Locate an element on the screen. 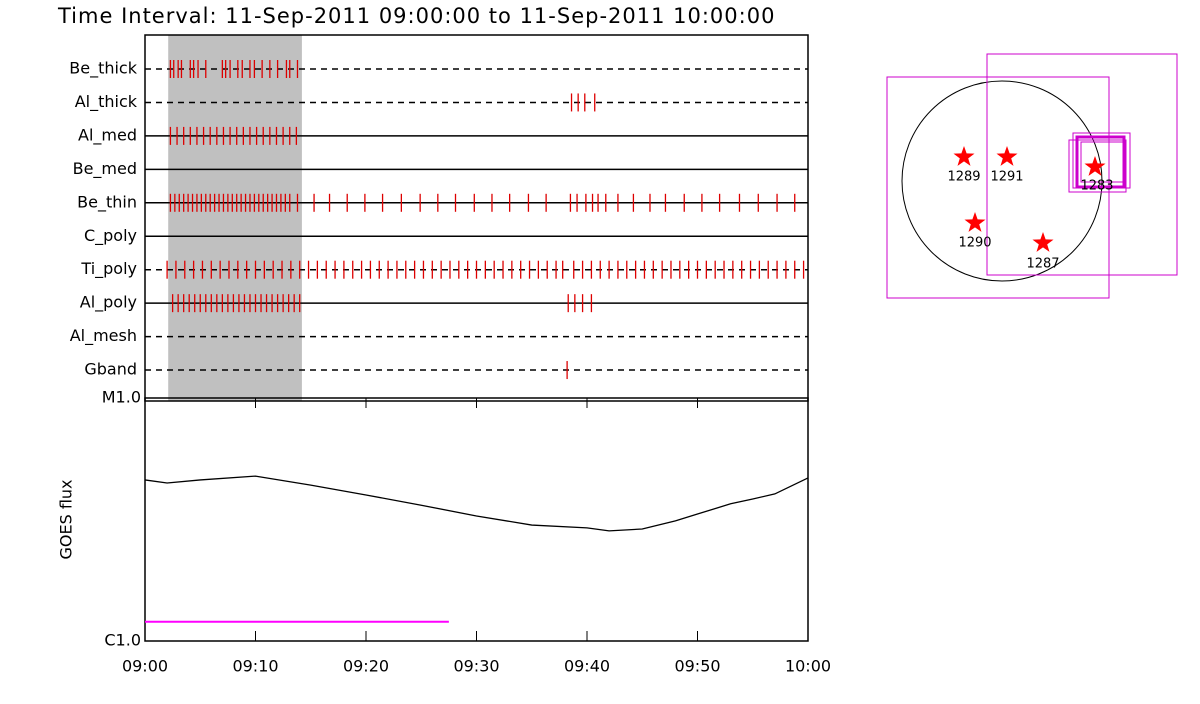 The image size is (1200, 704). row-label: Be_med is located at coordinates (105, 169).